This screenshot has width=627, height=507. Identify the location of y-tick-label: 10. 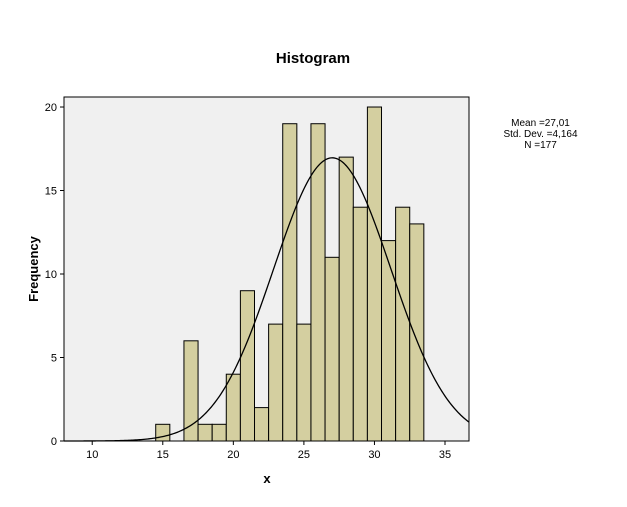
(51, 275).